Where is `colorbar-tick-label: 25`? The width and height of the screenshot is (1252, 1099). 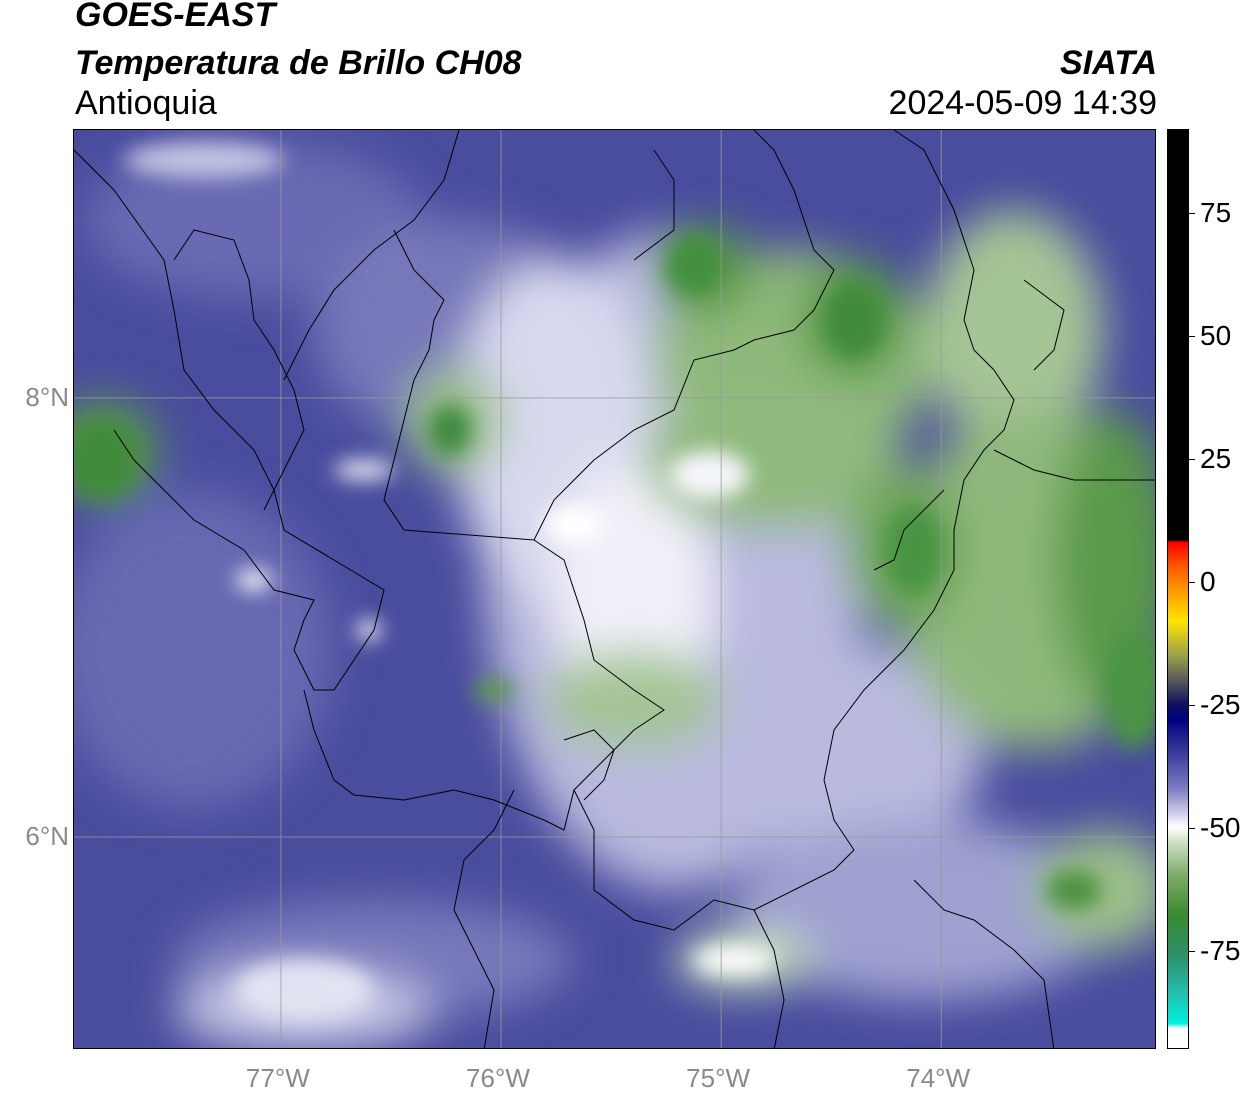 colorbar-tick-label: 25 is located at coordinates (1216, 458).